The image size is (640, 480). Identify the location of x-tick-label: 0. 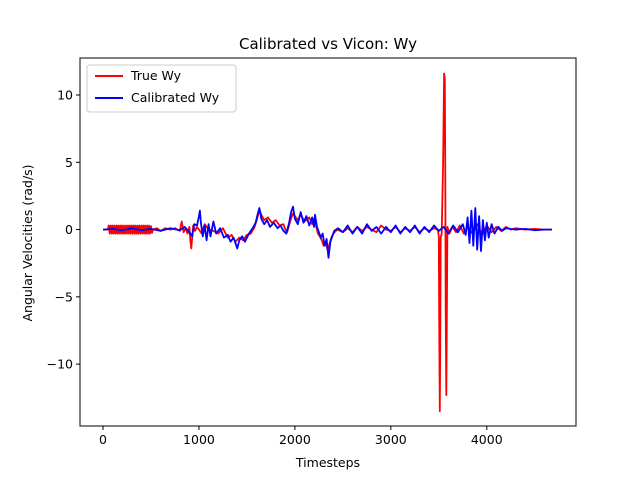
(103, 439).